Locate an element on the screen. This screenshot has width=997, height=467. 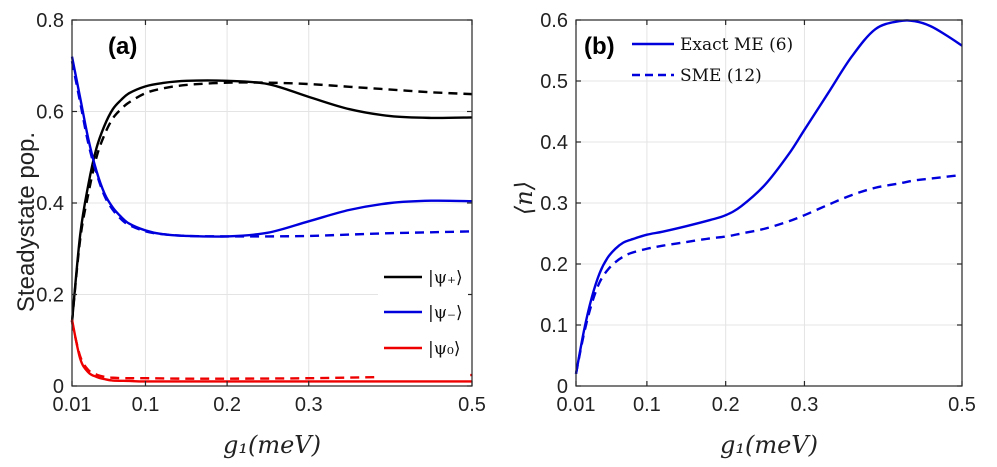
panel-b-label: (b) is located at coordinates (599, 46).